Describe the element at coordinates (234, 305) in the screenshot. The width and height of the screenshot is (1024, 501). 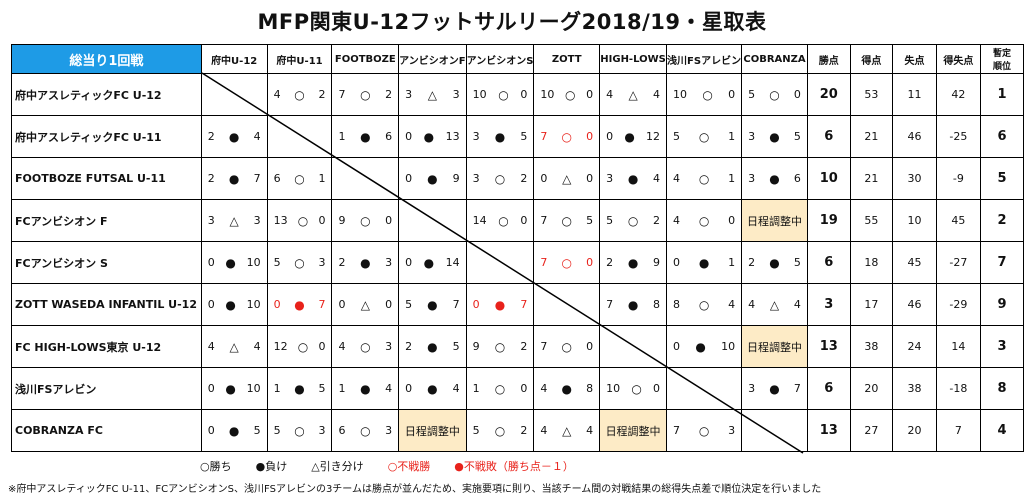
I see `match-score: 0 ● 10` at that location.